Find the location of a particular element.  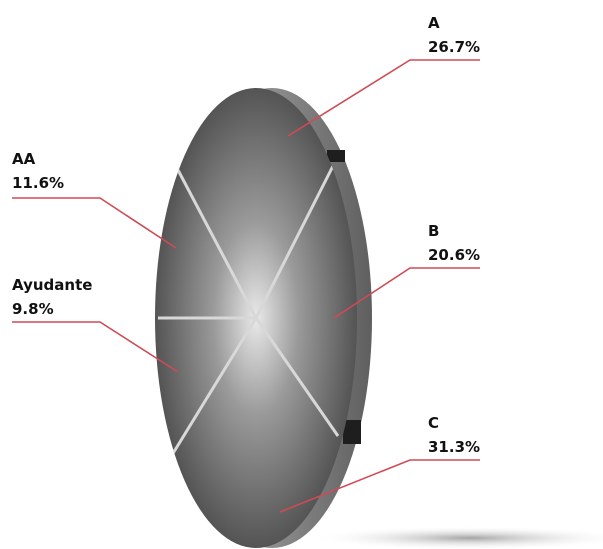

slice-name-c: C is located at coordinates (433, 423).